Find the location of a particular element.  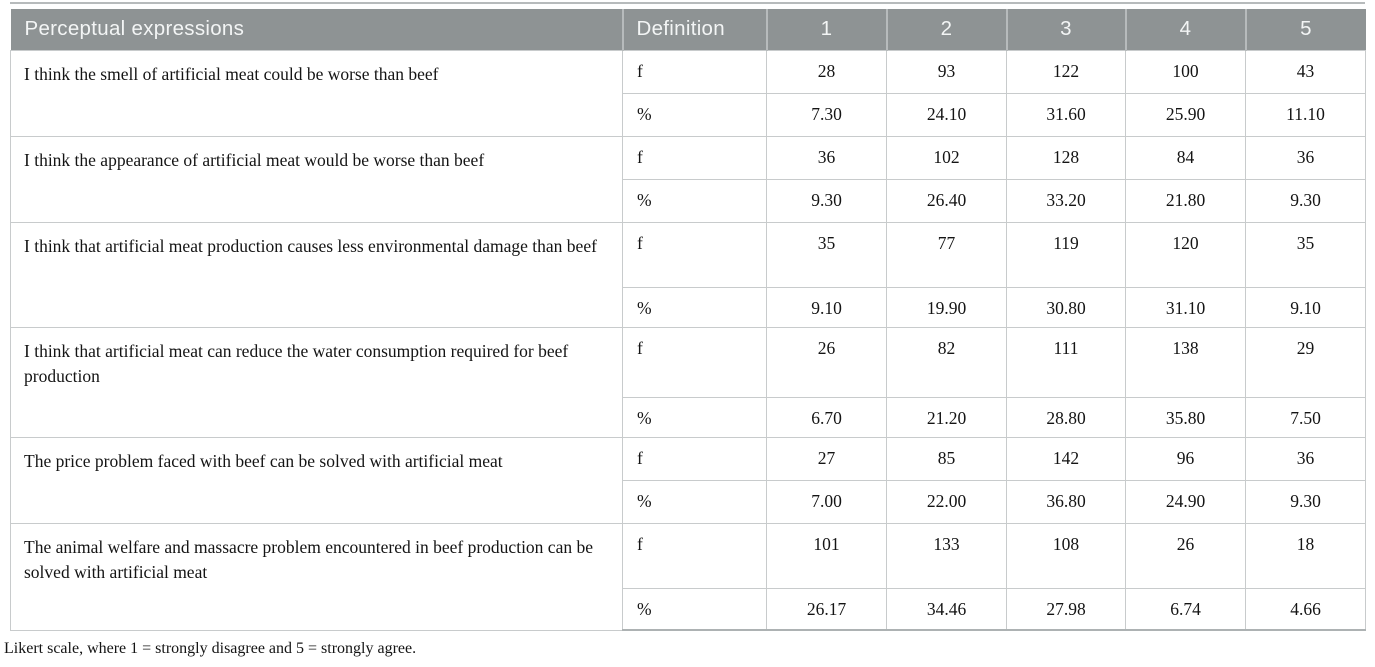

value-cell: 101 is located at coordinates (826, 555).